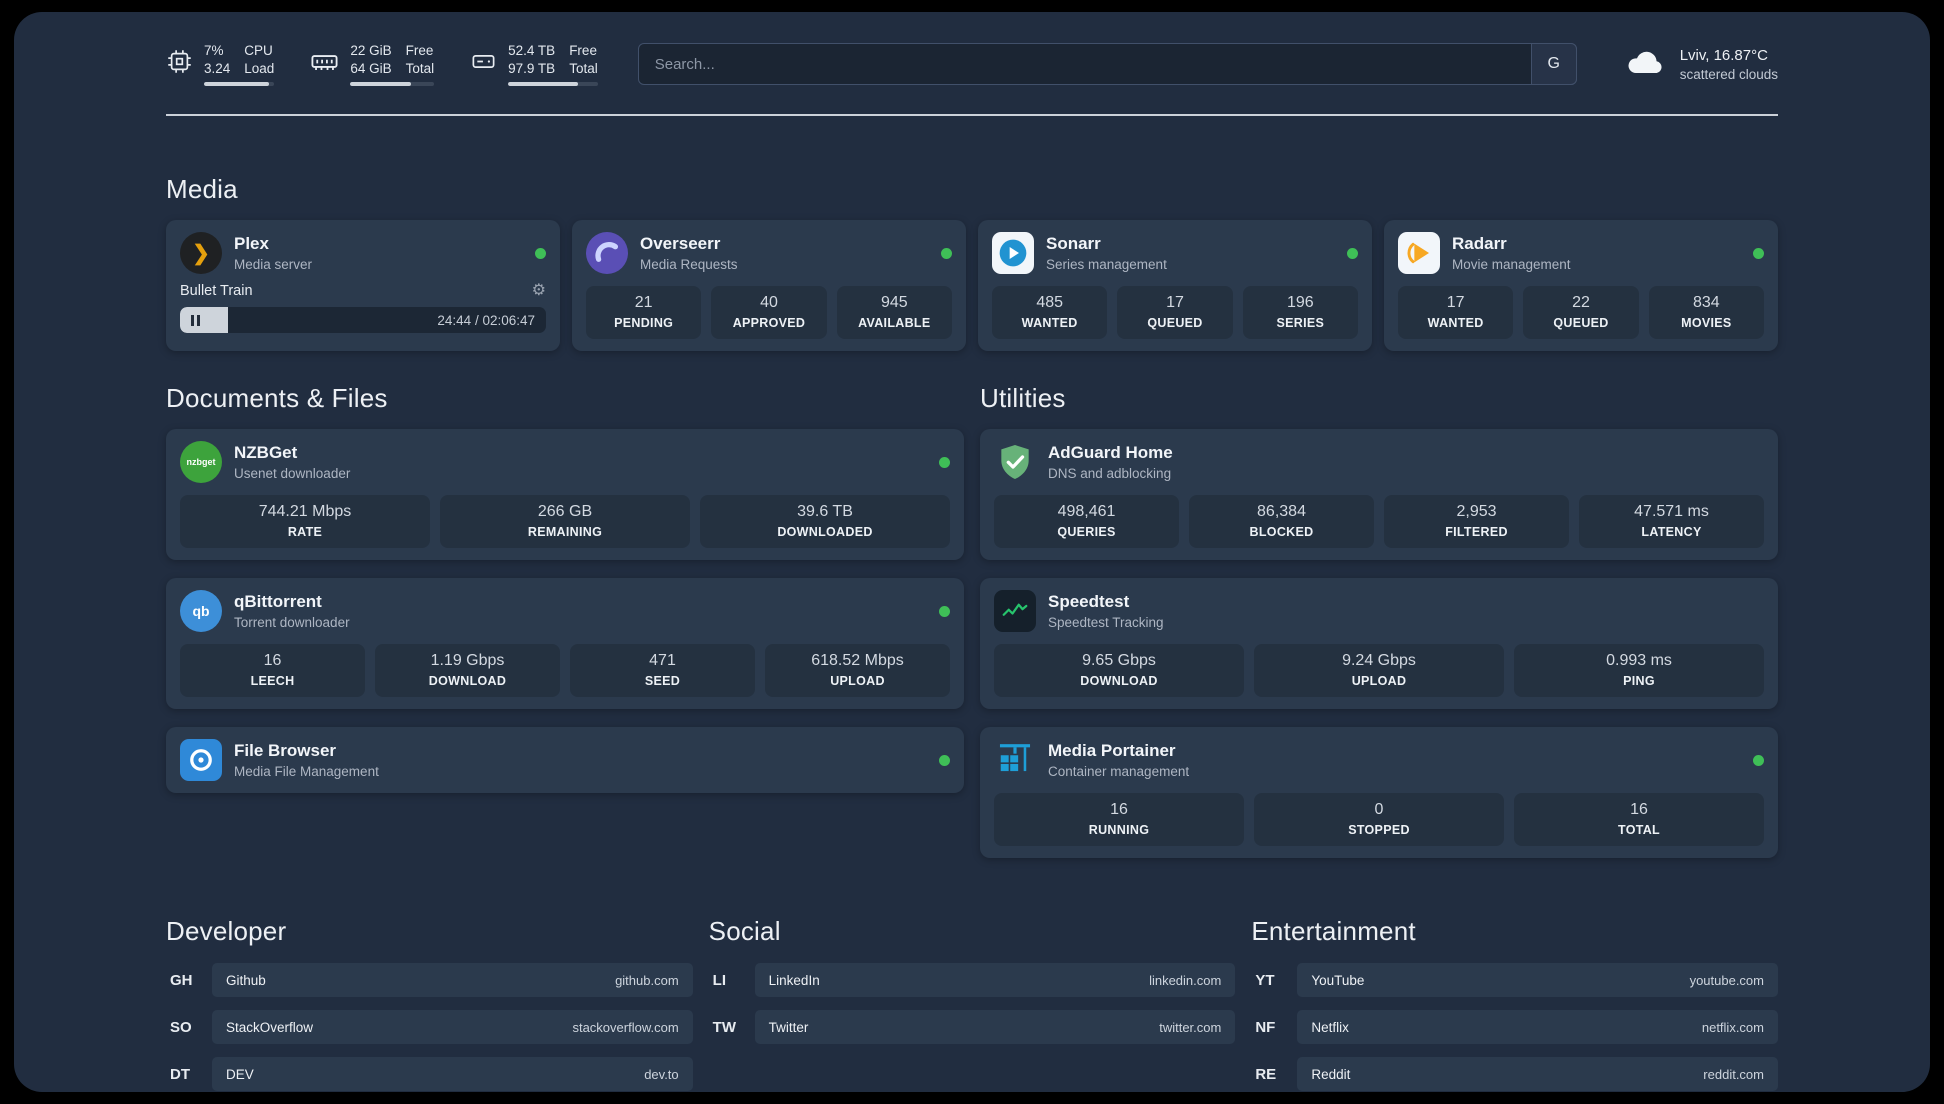 The height and width of the screenshot is (1104, 1944). What do you see at coordinates (1553, 64) in the screenshot?
I see `search-engine-button: G` at bounding box center [1553, 64].